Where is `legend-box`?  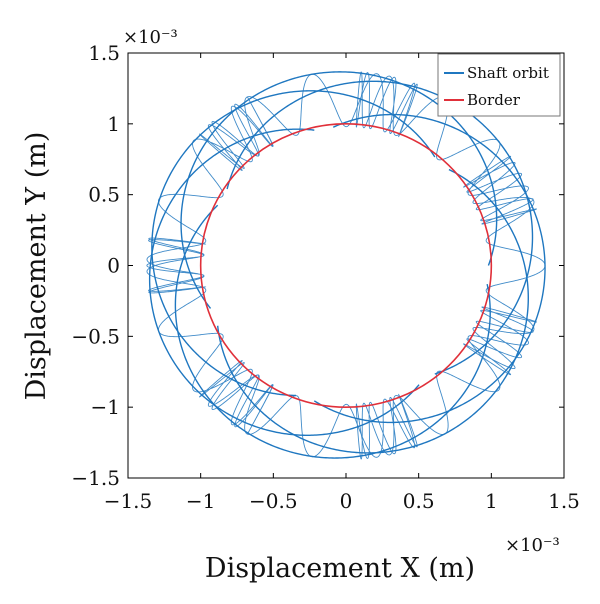 legend-box is located at coordinates (499, 85).